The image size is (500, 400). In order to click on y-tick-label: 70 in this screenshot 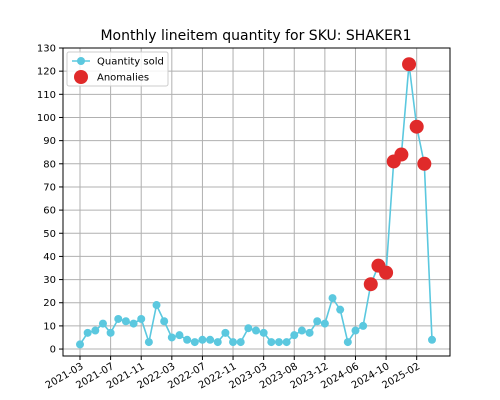, I will do `click(49, 187)`.